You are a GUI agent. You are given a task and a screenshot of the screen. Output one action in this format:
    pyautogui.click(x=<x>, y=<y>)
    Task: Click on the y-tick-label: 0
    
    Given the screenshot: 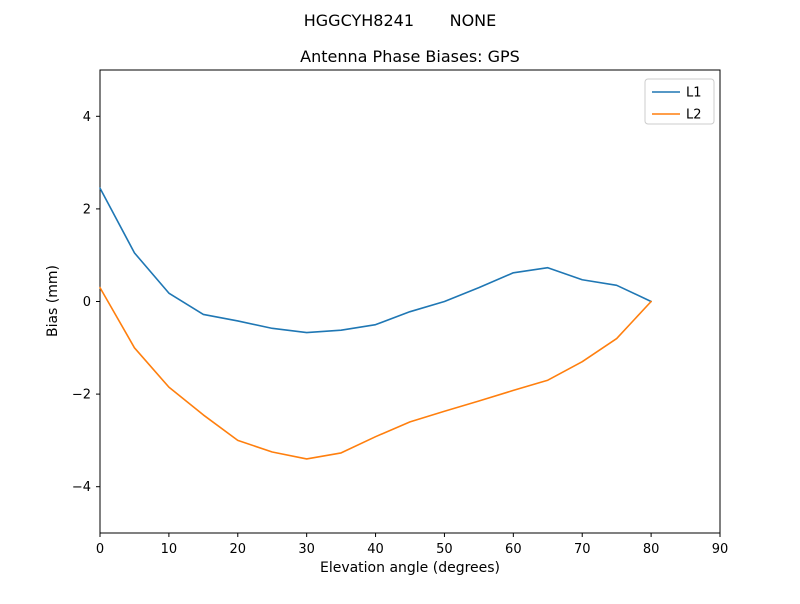 What is the action you would take?
    pyautogui.click(x=87, y=302)
    